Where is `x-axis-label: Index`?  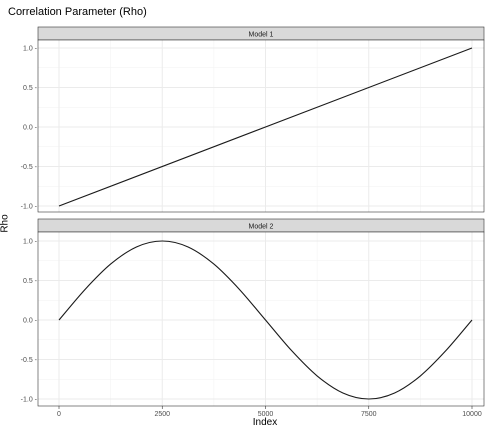
x-axis-label: Index is located at coordinates (265, 422).